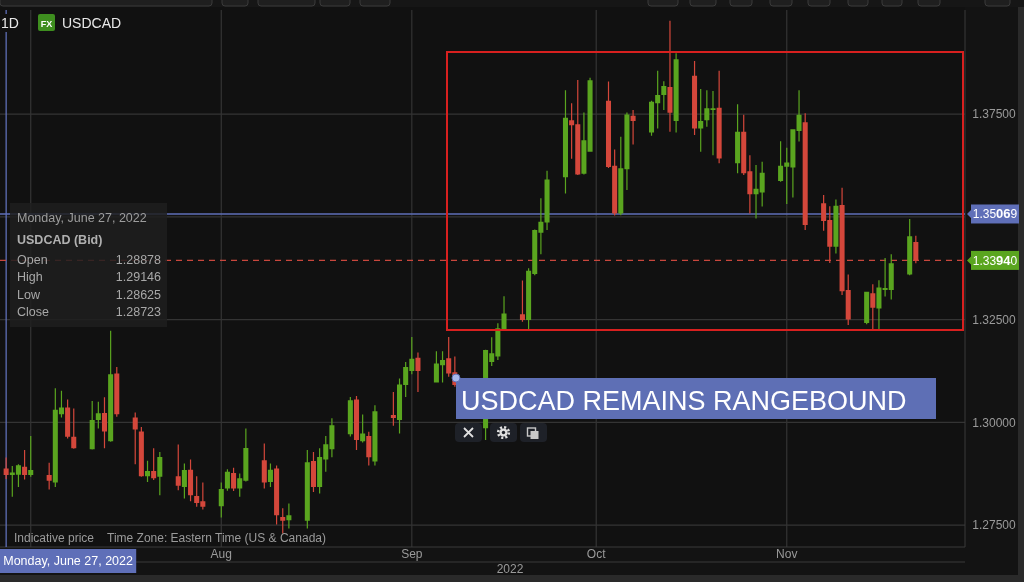 This screenshot has width=1024, height=582. I want to click on text: Close 1.28723, so click(89, 311).